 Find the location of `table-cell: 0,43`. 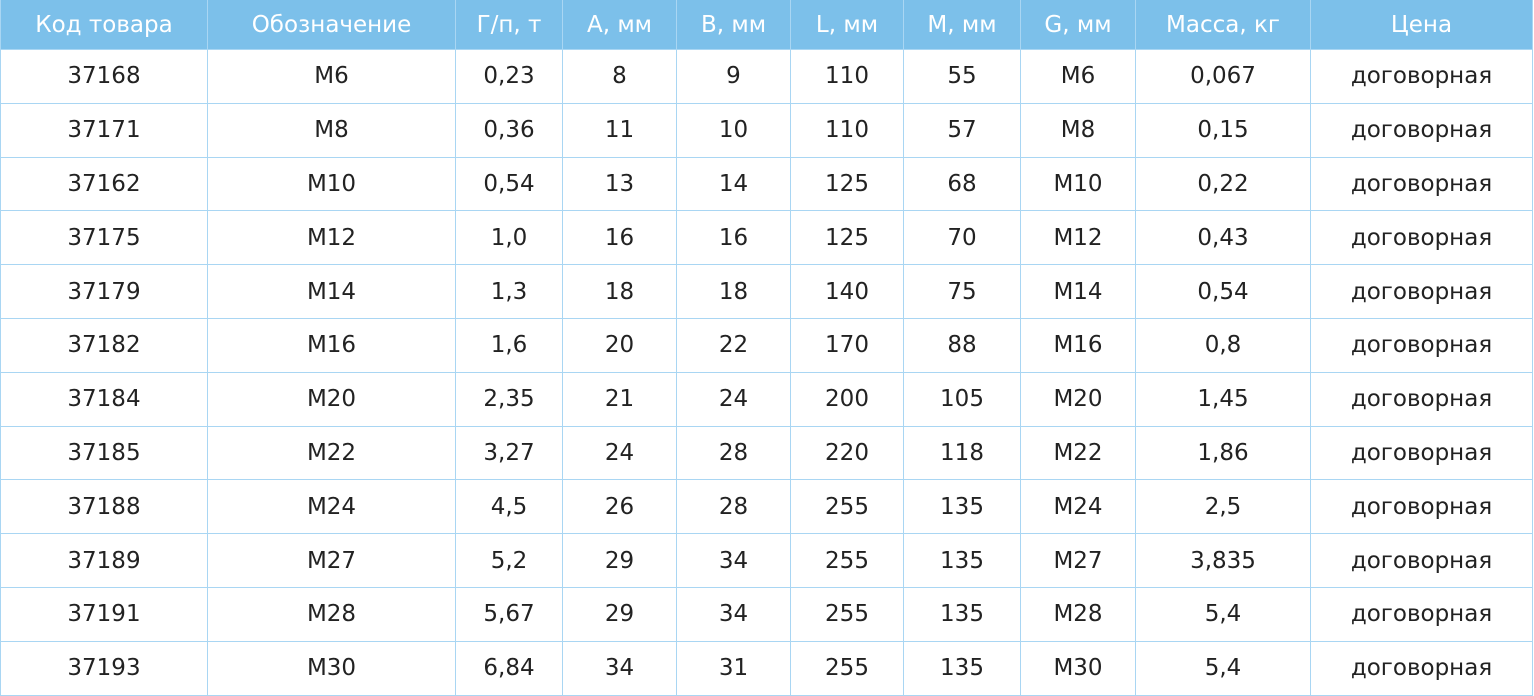

table-cell: 0,43 is located at coordinates (1223, 238).